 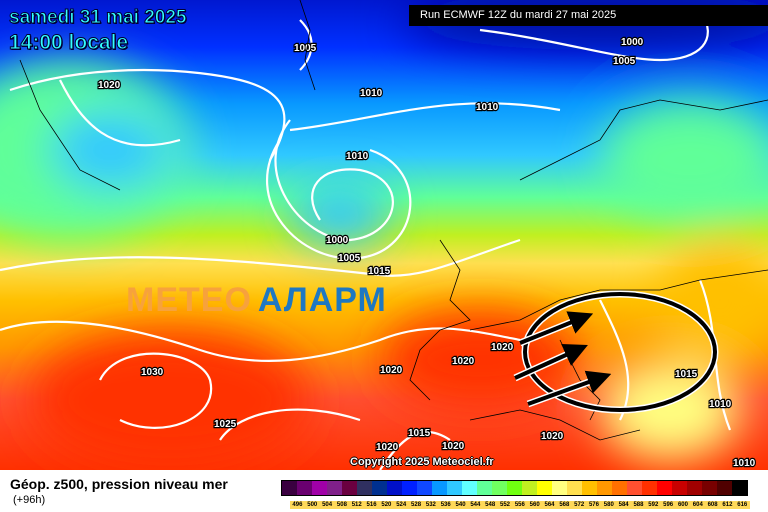 I want to click on scale-tick: 616, so click(x=742, y=505).